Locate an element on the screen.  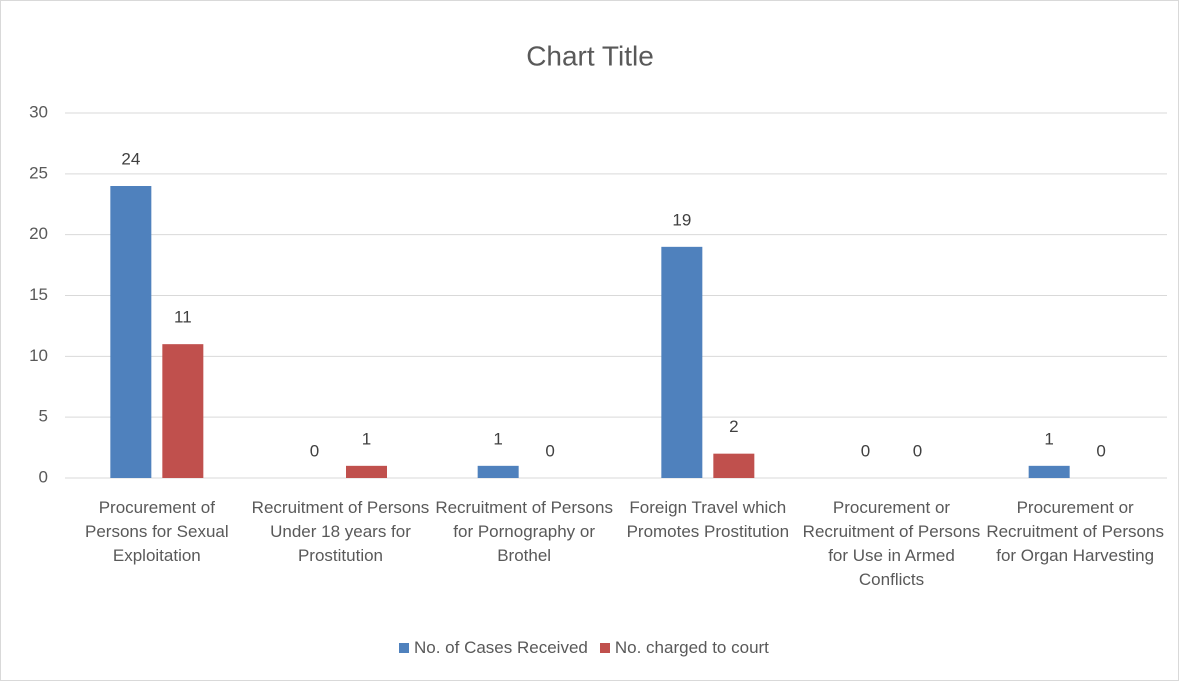
legend-item: No. of Cases Received is located at coordinates (493, 648).